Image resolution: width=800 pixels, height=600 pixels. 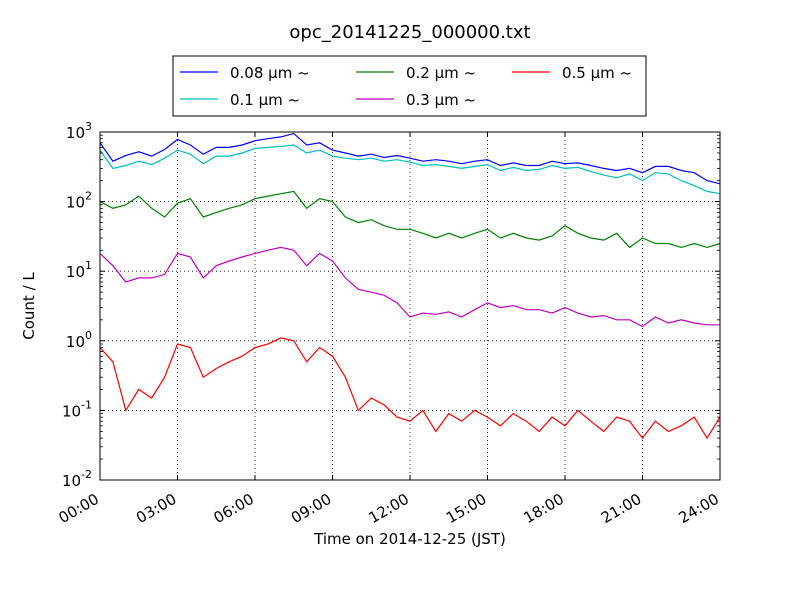 I want to click on y-tick-label: 10⁻¹, so click(x=77, y=409).